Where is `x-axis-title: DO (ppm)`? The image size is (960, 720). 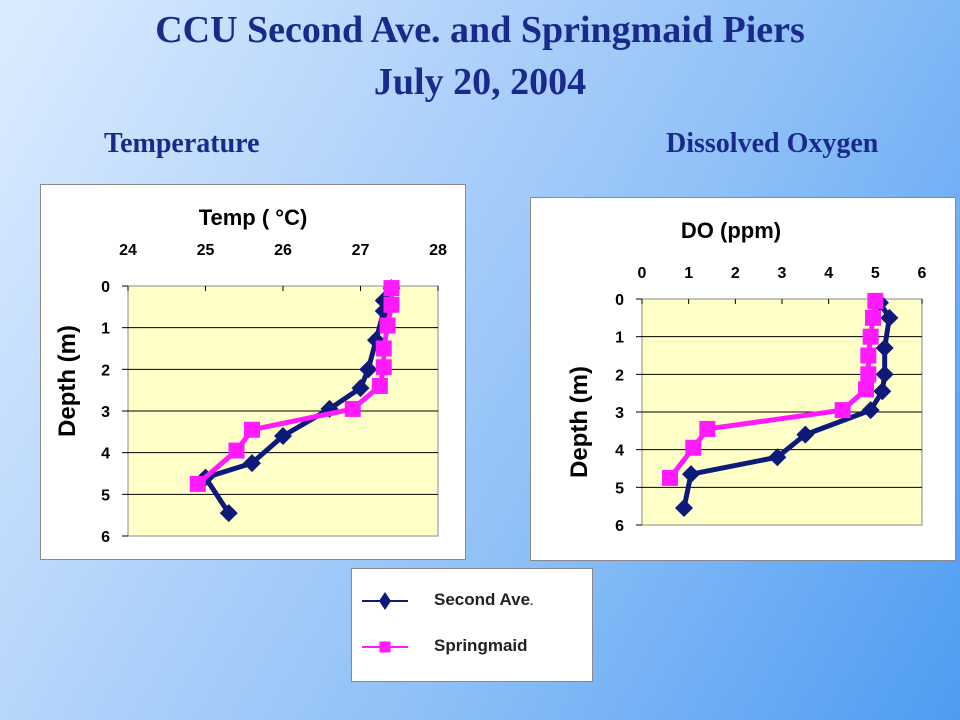 x-axis-title: DO (ppm) is located at coordinates (731, 230).